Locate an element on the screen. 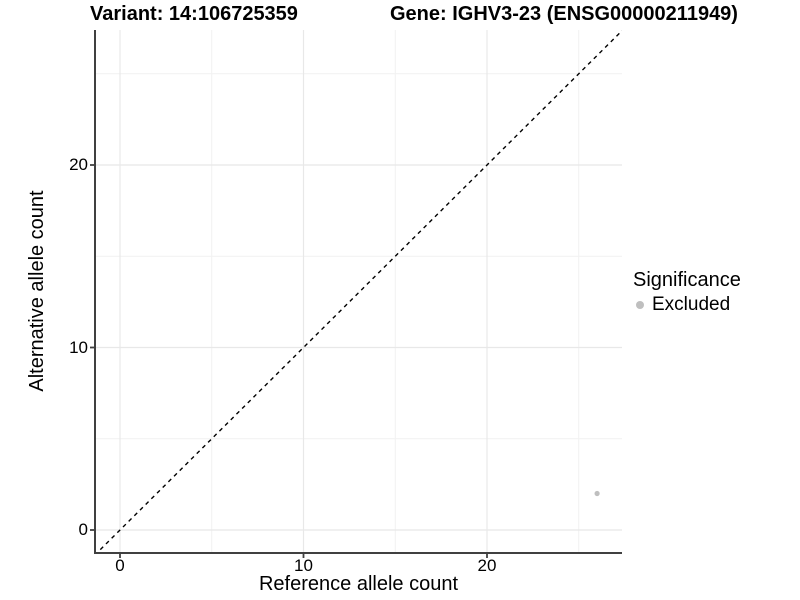 This screenshot has height=600, width=800. legend: Significance Excluded is located at coordinates (687, 292).